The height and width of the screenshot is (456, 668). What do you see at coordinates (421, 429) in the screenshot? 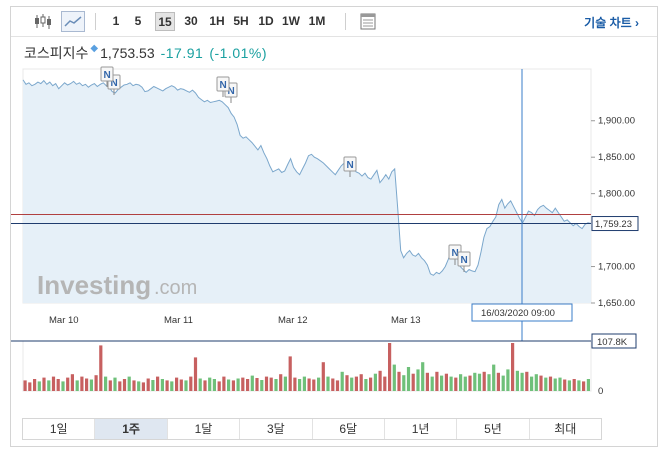
I see `range-tab-5: 1년` at bounding box center [421, 429].